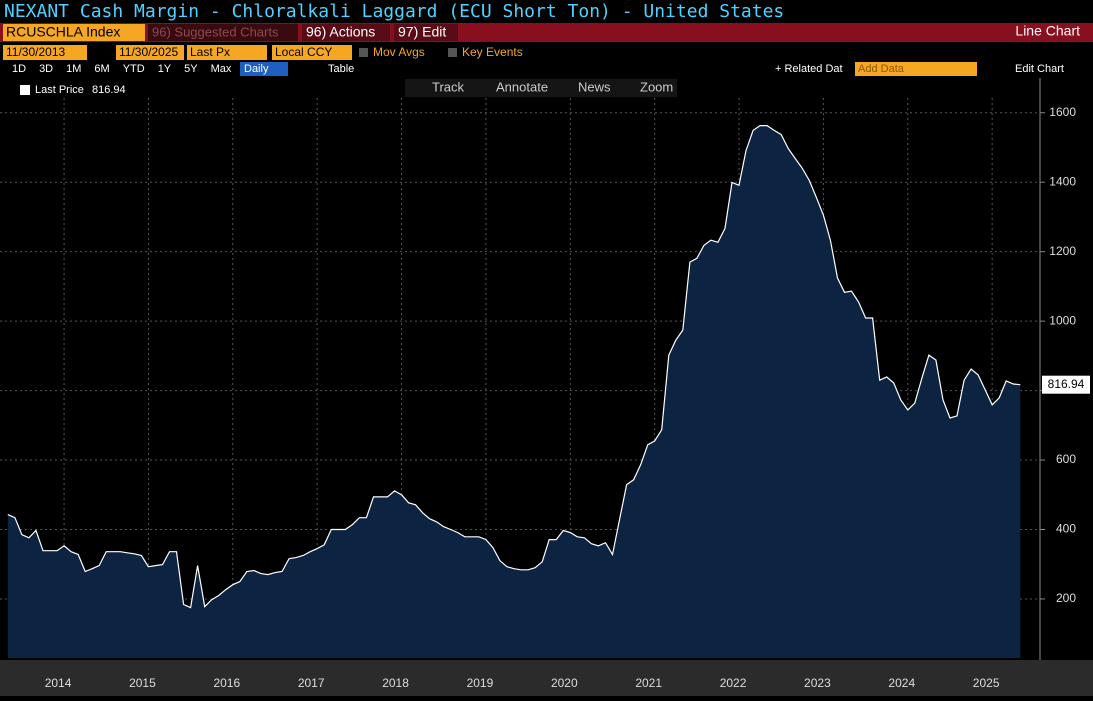  I want to click on x-tick-label: 2022, so click(733, 683).